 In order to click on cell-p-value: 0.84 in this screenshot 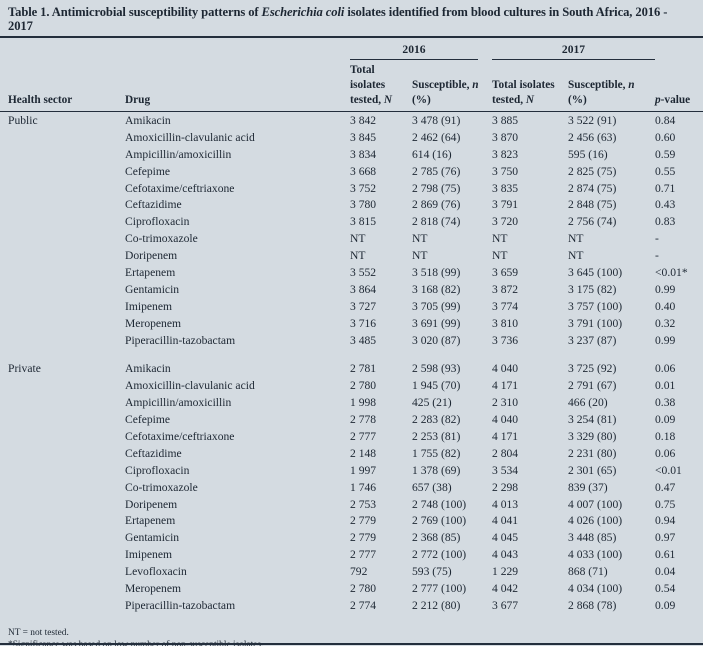, I will do `click(665, 120)`.